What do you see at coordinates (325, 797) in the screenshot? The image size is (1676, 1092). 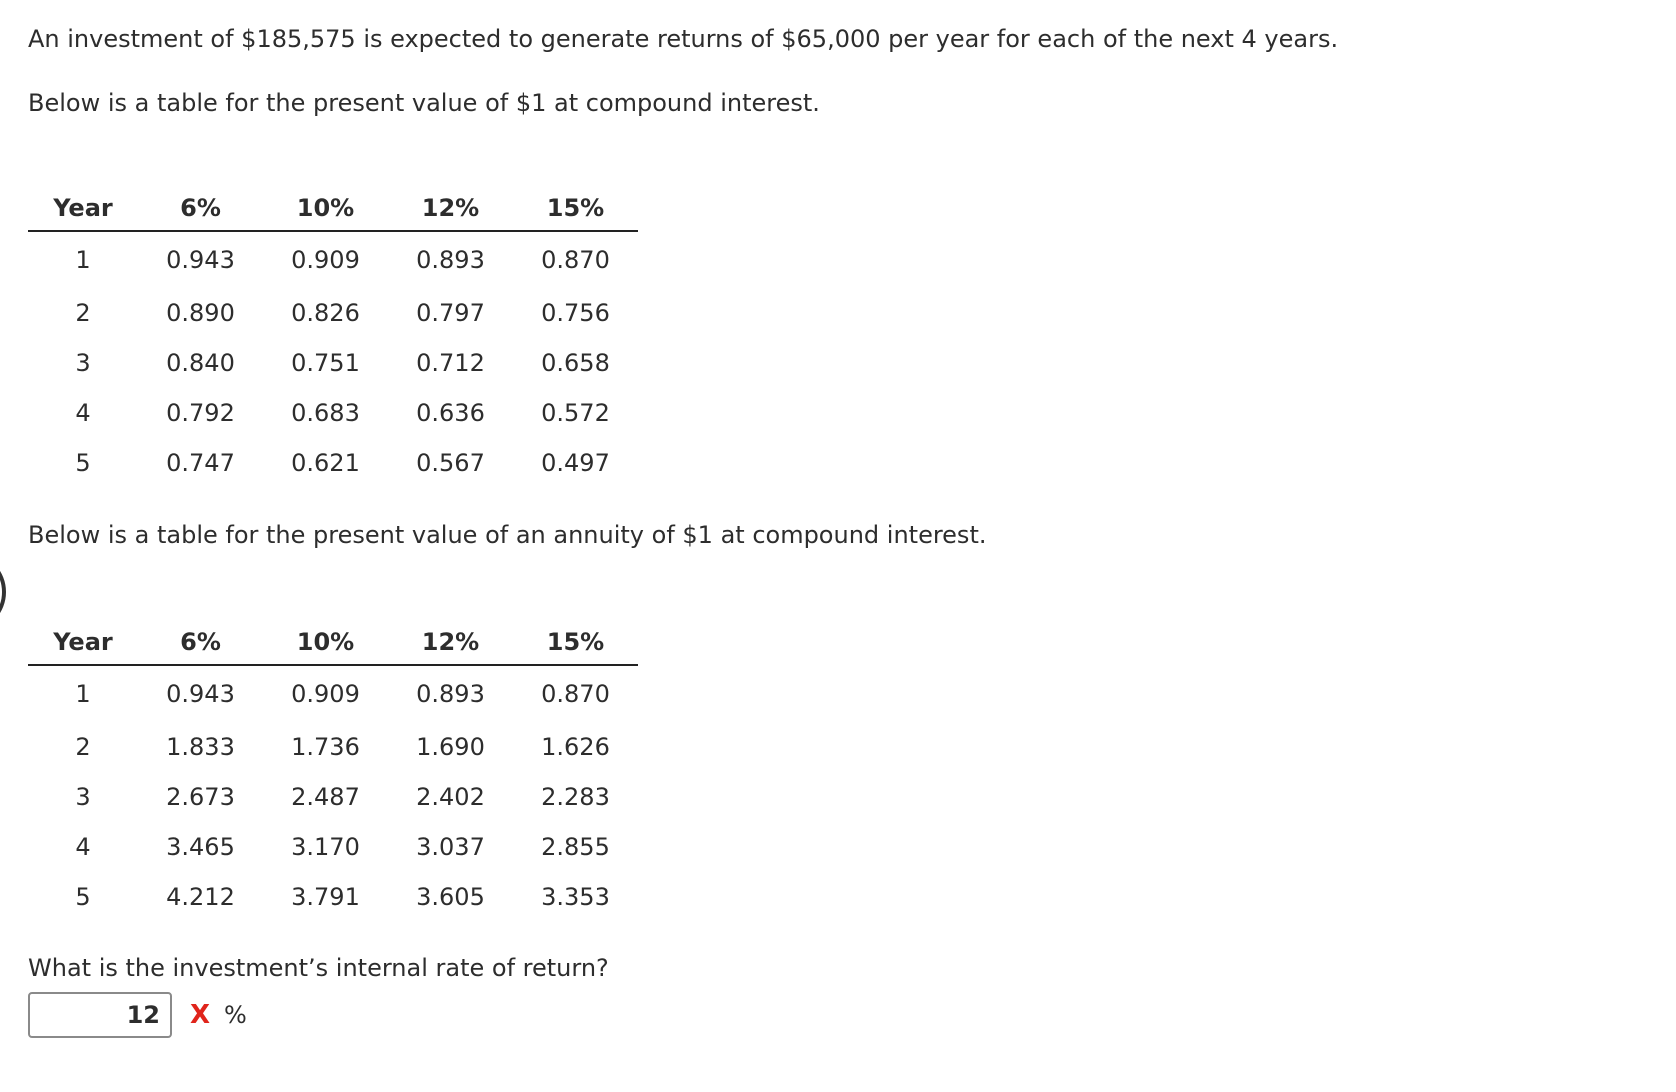 I see `factor-cell: 2.487` at bounding box center [325, 797].